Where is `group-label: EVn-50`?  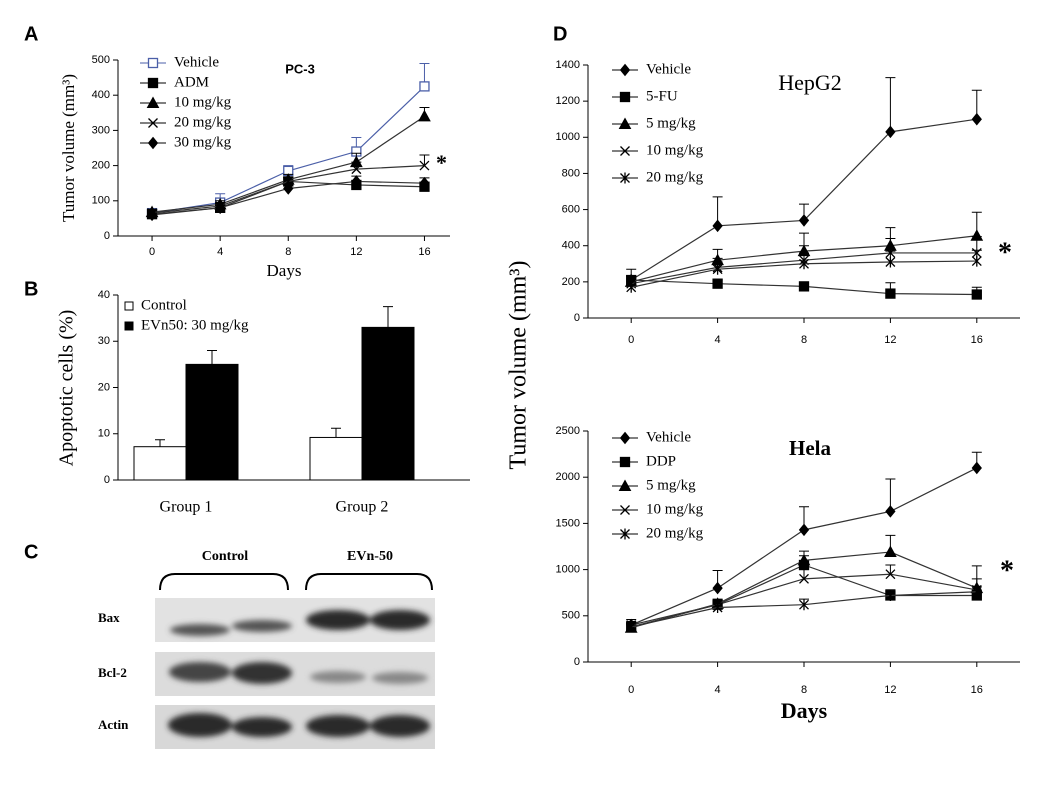
group-label: EVn-50 is located at coordinates (370, 556).